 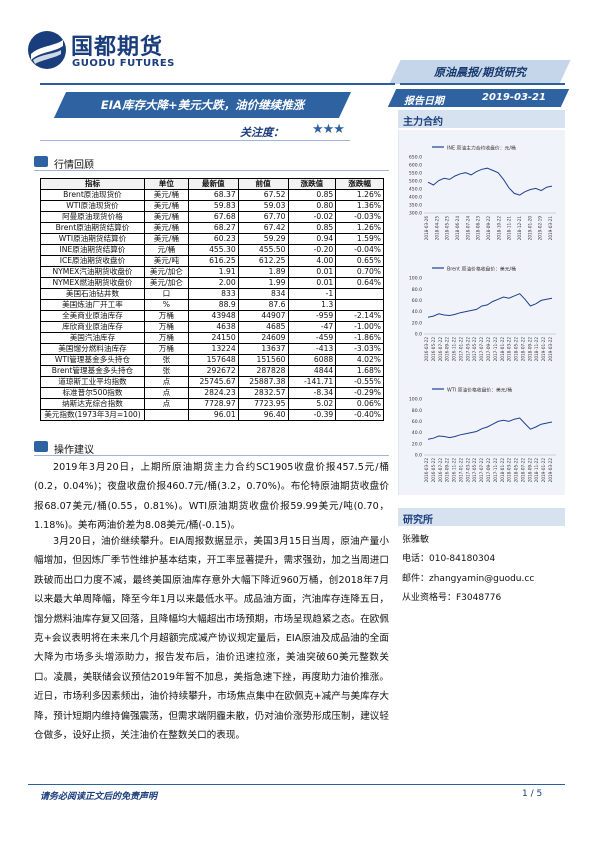 I want to click on y-tick-label: 100.0, so click(x=415, y=400).